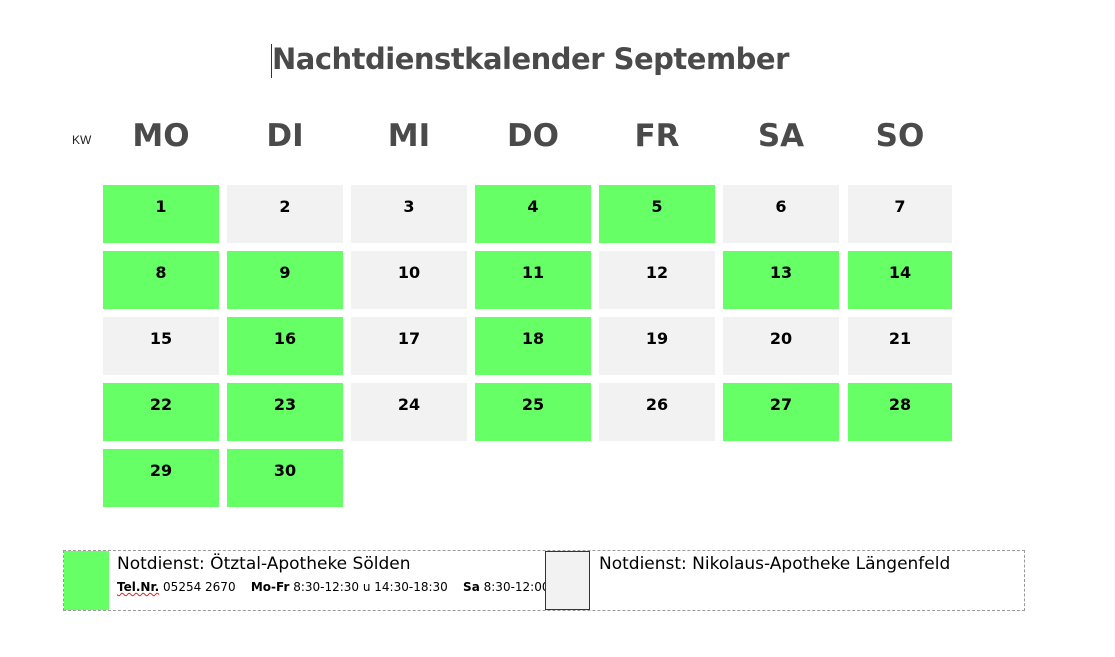 This screenshot has height=657, width=1115. What do you see at coordinates (775, 564) in the screenshot?
I see `legend-grey-name: Notdienst: Nikolaus-Apotheke Längenfeld` at bounding box center [775, 564].